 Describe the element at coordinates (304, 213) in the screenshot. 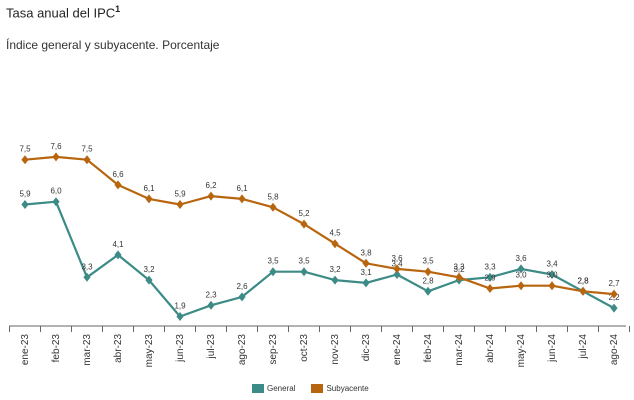

I see `data-label-subyacente: 5,2` at that location.